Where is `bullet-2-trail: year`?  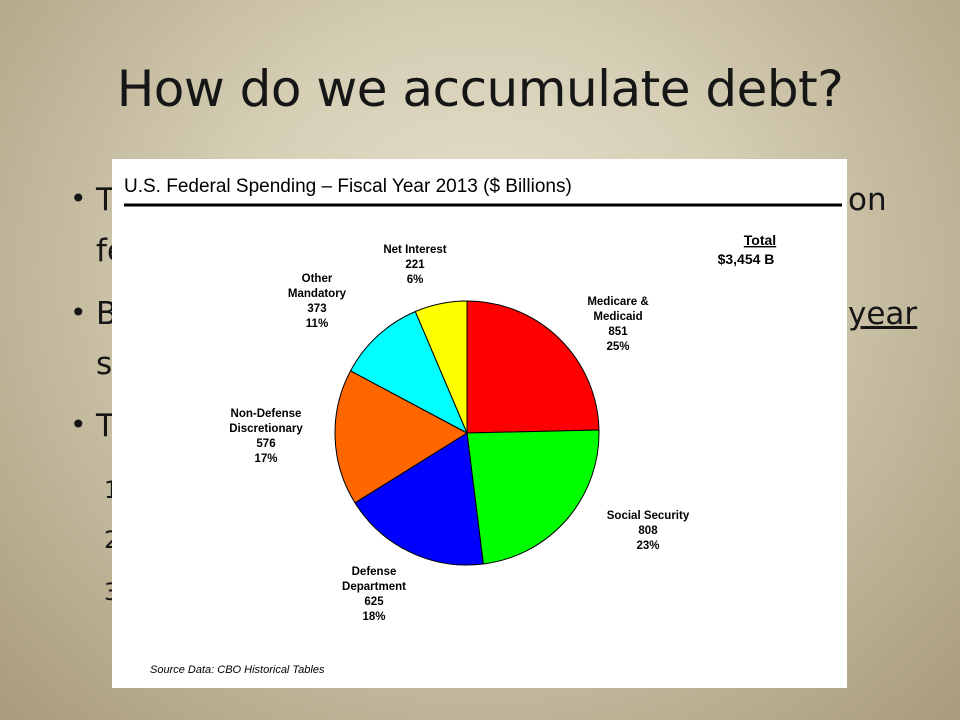
bullet-2-trail: year is located at coordinates (883, 314).